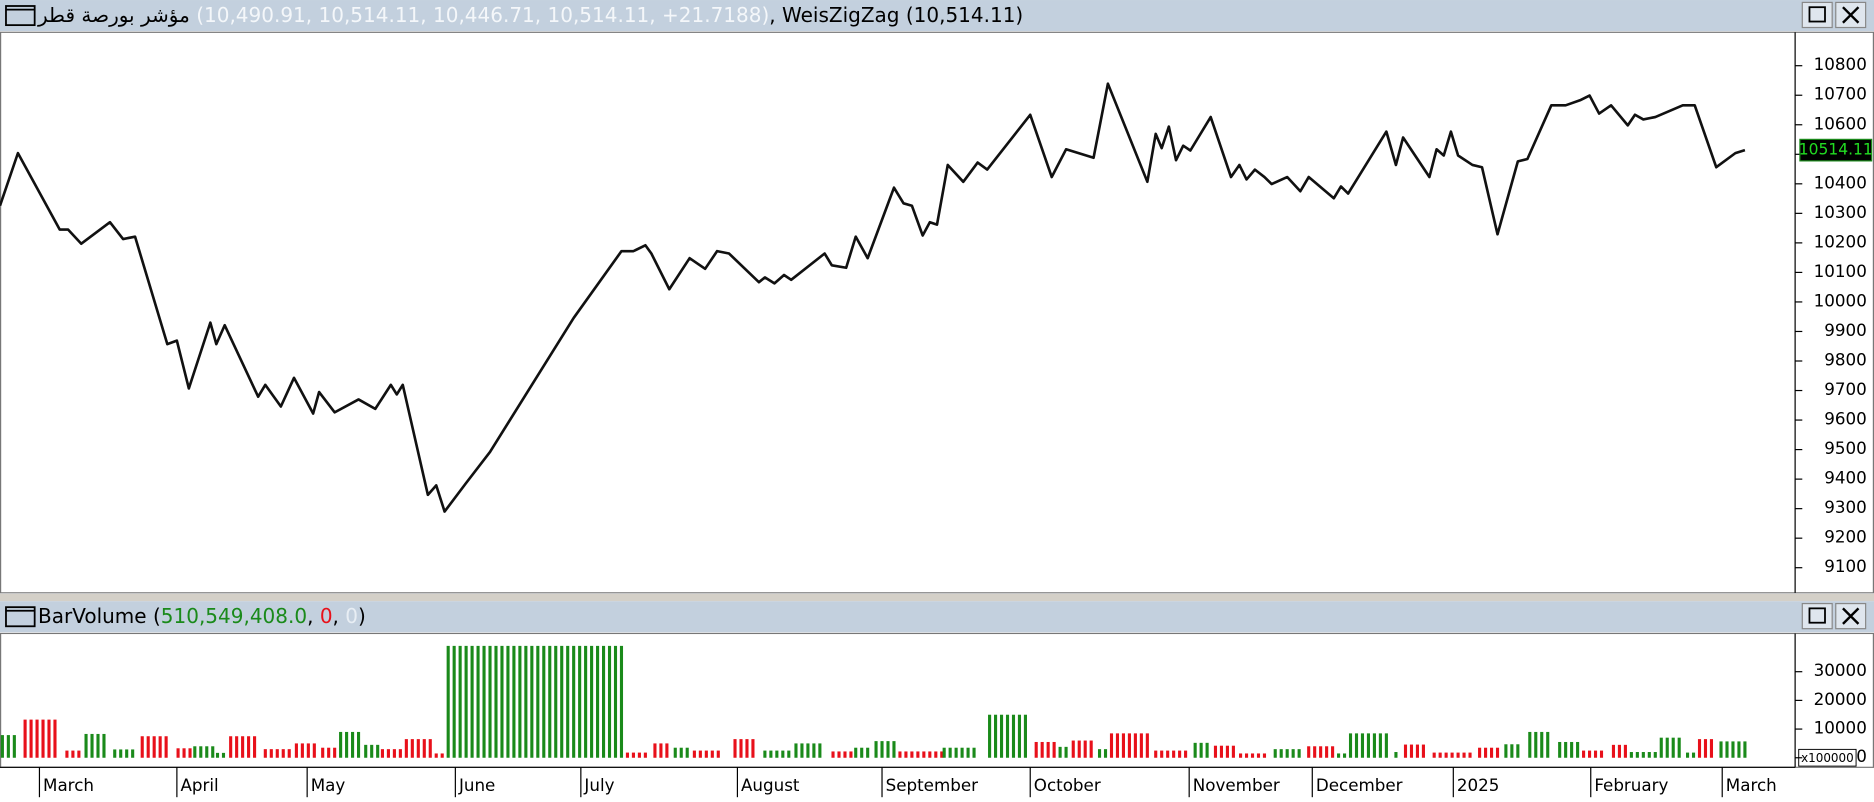 This screenshot has height=802, width=1874. I want to click on close-icon, so click(1851, 15).